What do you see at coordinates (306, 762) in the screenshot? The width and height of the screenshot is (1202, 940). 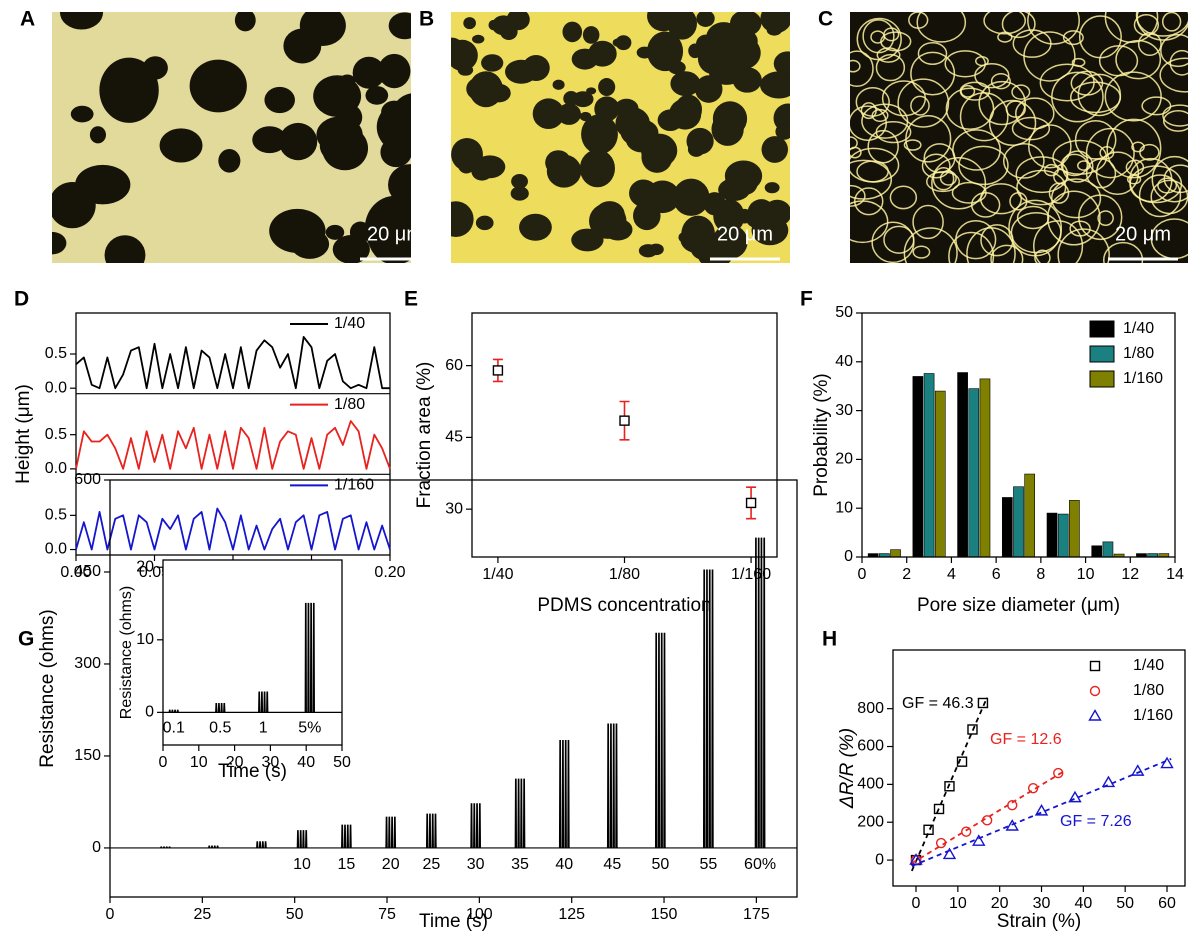 I see `x-tick-label: 40` at bounding box center [306, 762].